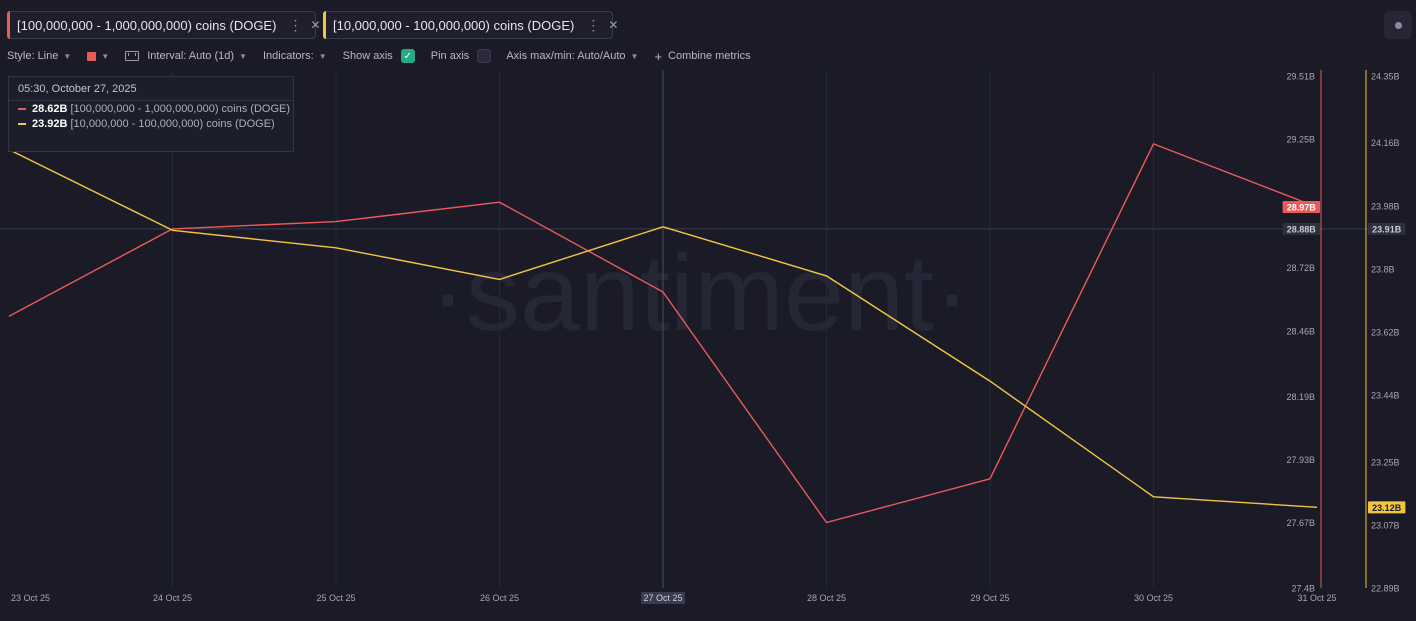 This screenshot has height=621, width=1416. Describe the element at coordinates (1300, 460) in the screenshot. I see `axis-tick-label: 27.93B` at that location.